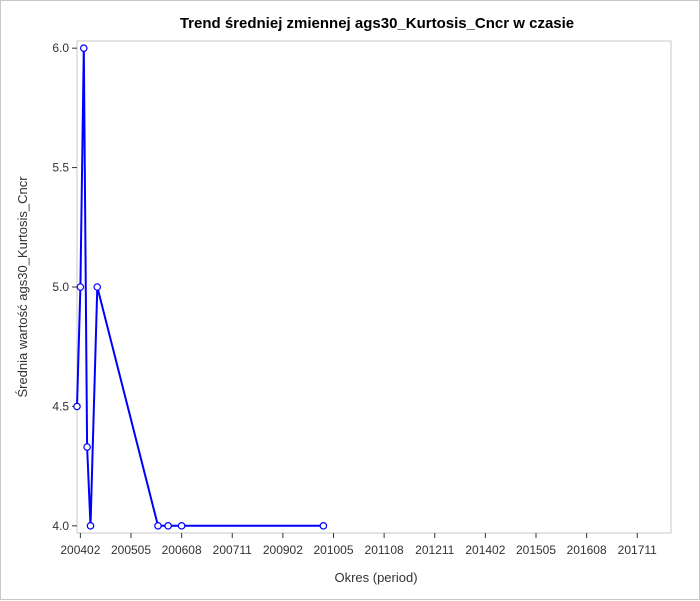 The width and height of the screenshot is (700, 601). What do you see at coordinates (375, 577) in the screenshot?
I see `x-axis-label: Okres (period)` at bounding box center [375, 577].